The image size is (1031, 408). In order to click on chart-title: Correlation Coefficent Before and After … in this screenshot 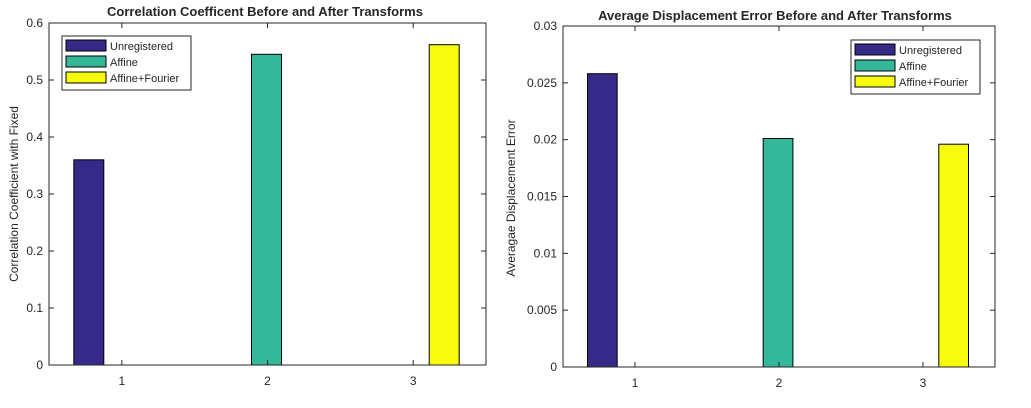, I will do `click(265, 11)`.